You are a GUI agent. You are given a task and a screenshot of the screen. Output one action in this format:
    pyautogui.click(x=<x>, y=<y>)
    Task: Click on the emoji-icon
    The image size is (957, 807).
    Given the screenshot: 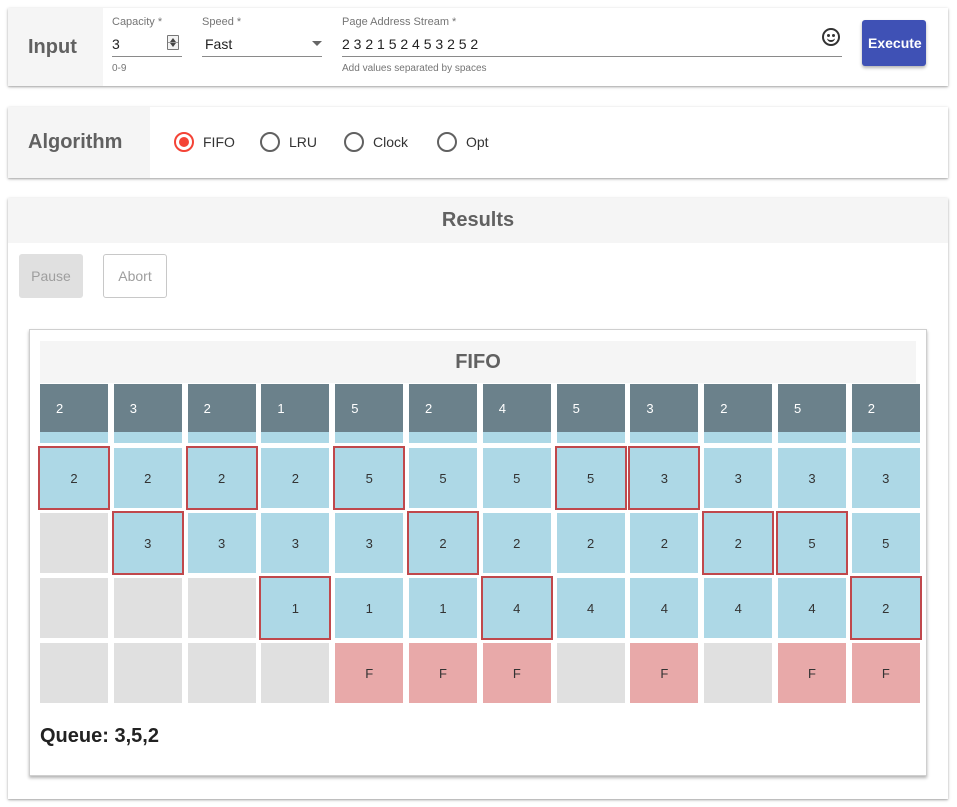 What is the action you would take?
    pyautogui.click(x=831, y=37)
    